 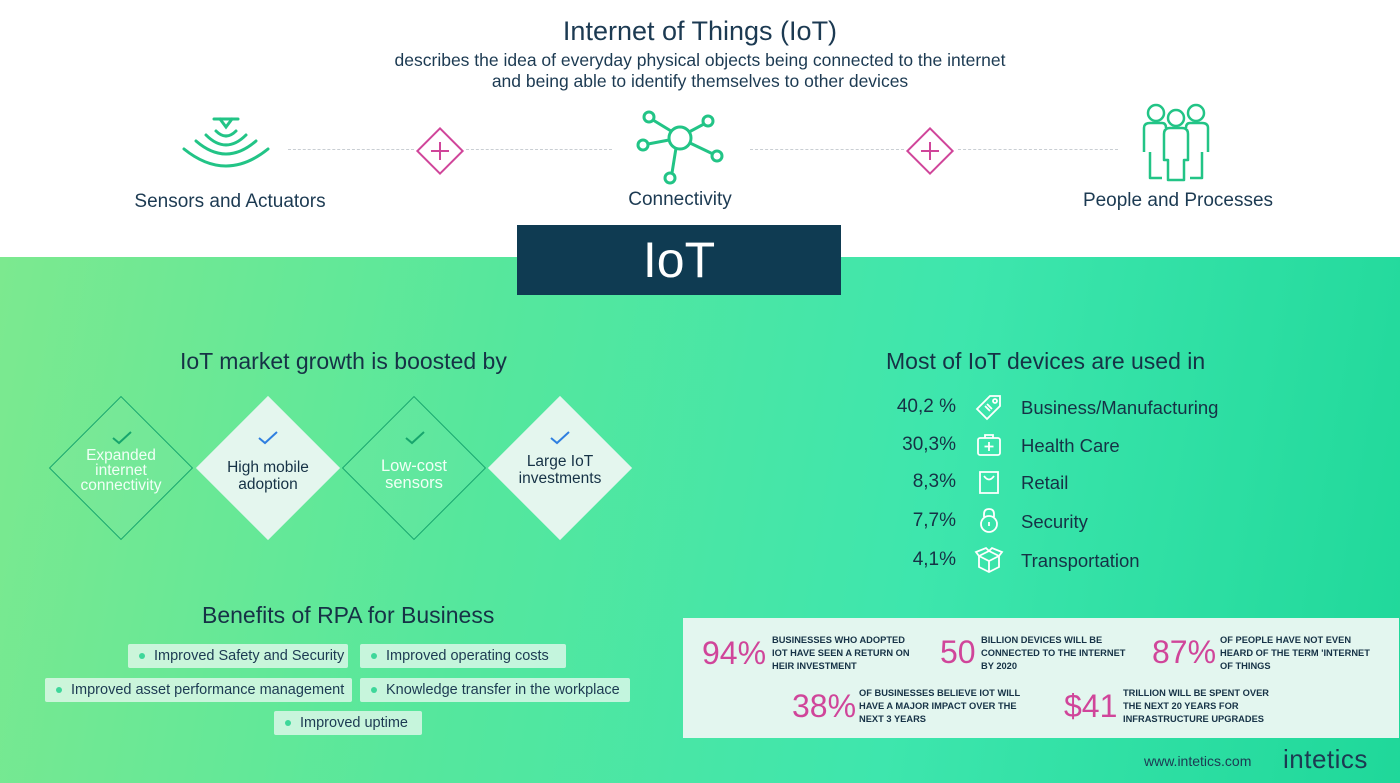 I want to click on device-percent: 8,3%, so click(x=934, y=481).